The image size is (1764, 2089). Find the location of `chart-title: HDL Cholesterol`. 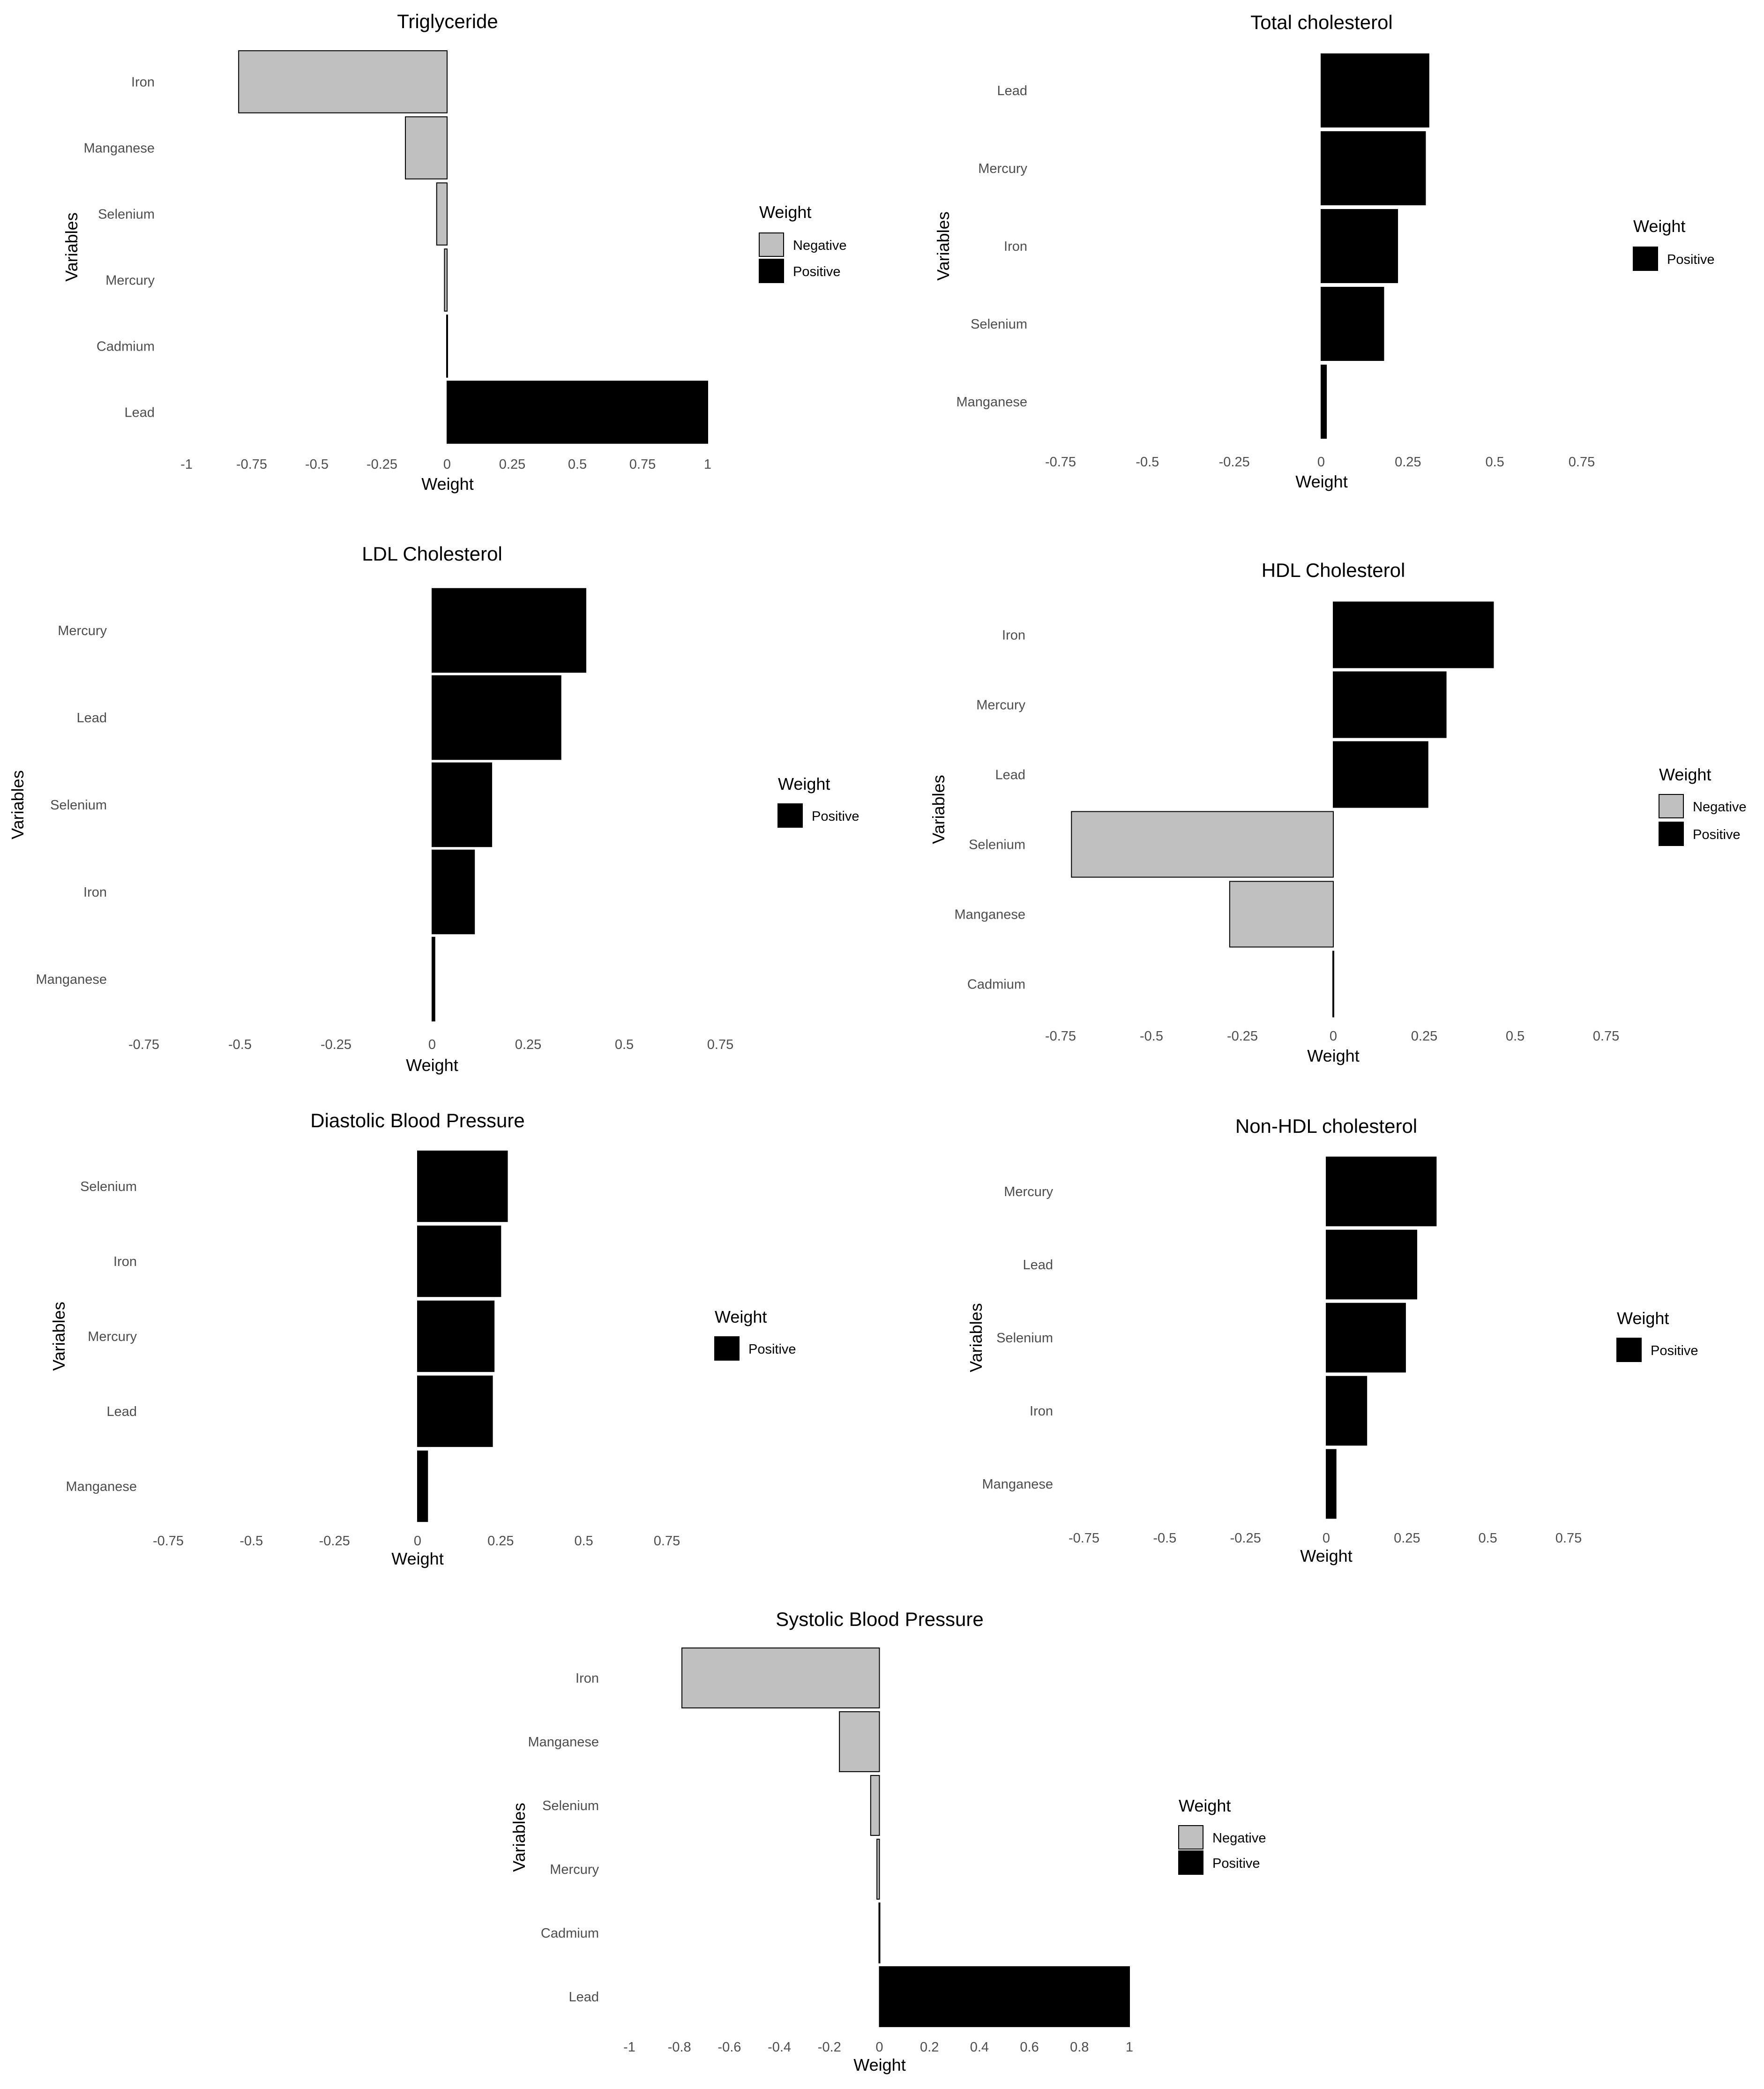

chart-title: HDL Cholesterol is located at coordinates (1333, 570).